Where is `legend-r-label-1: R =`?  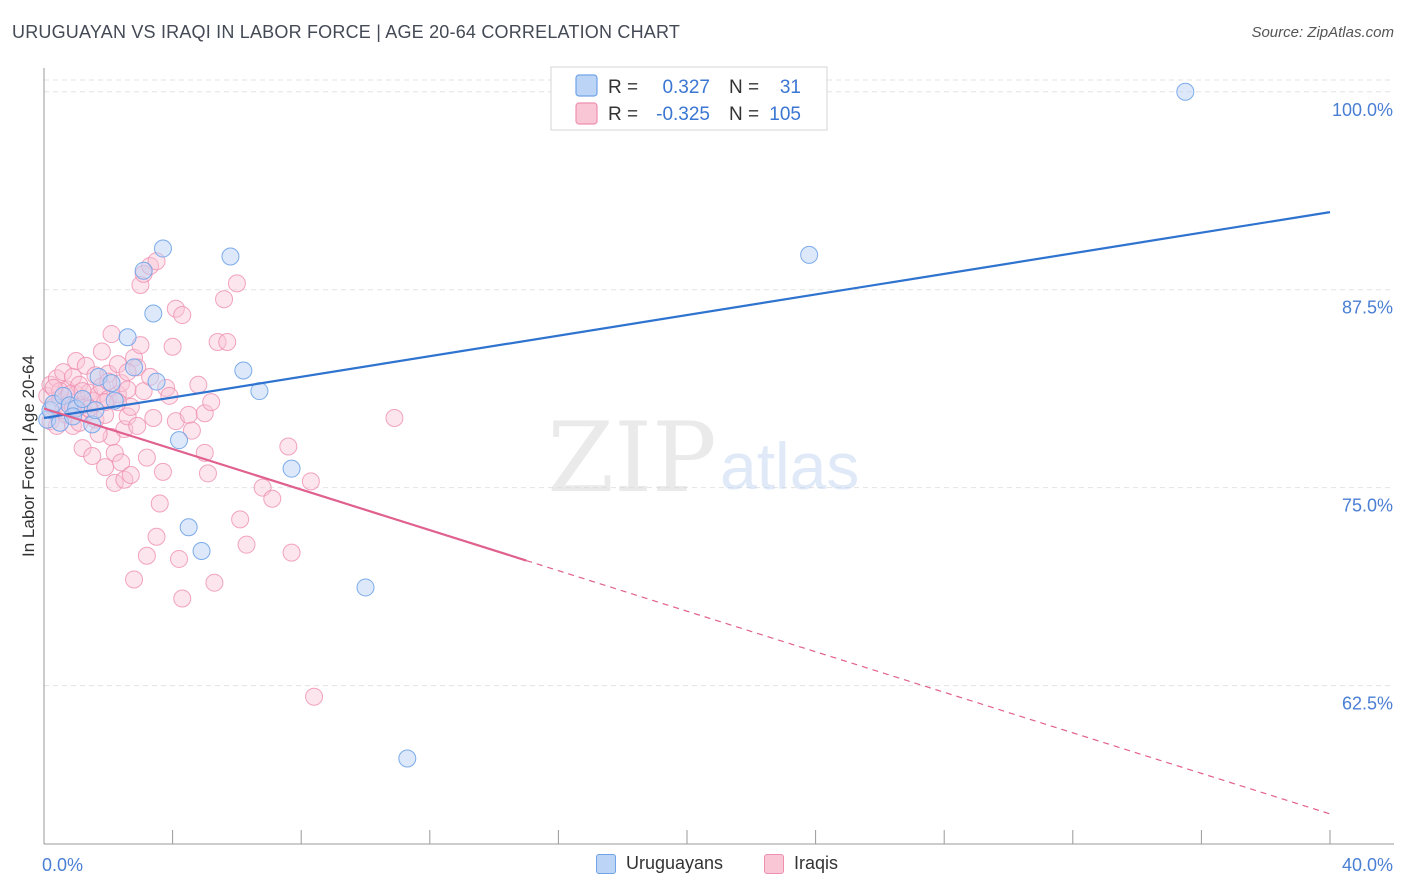
legend-r-label-1: R = is located at coordinates (623, 87).